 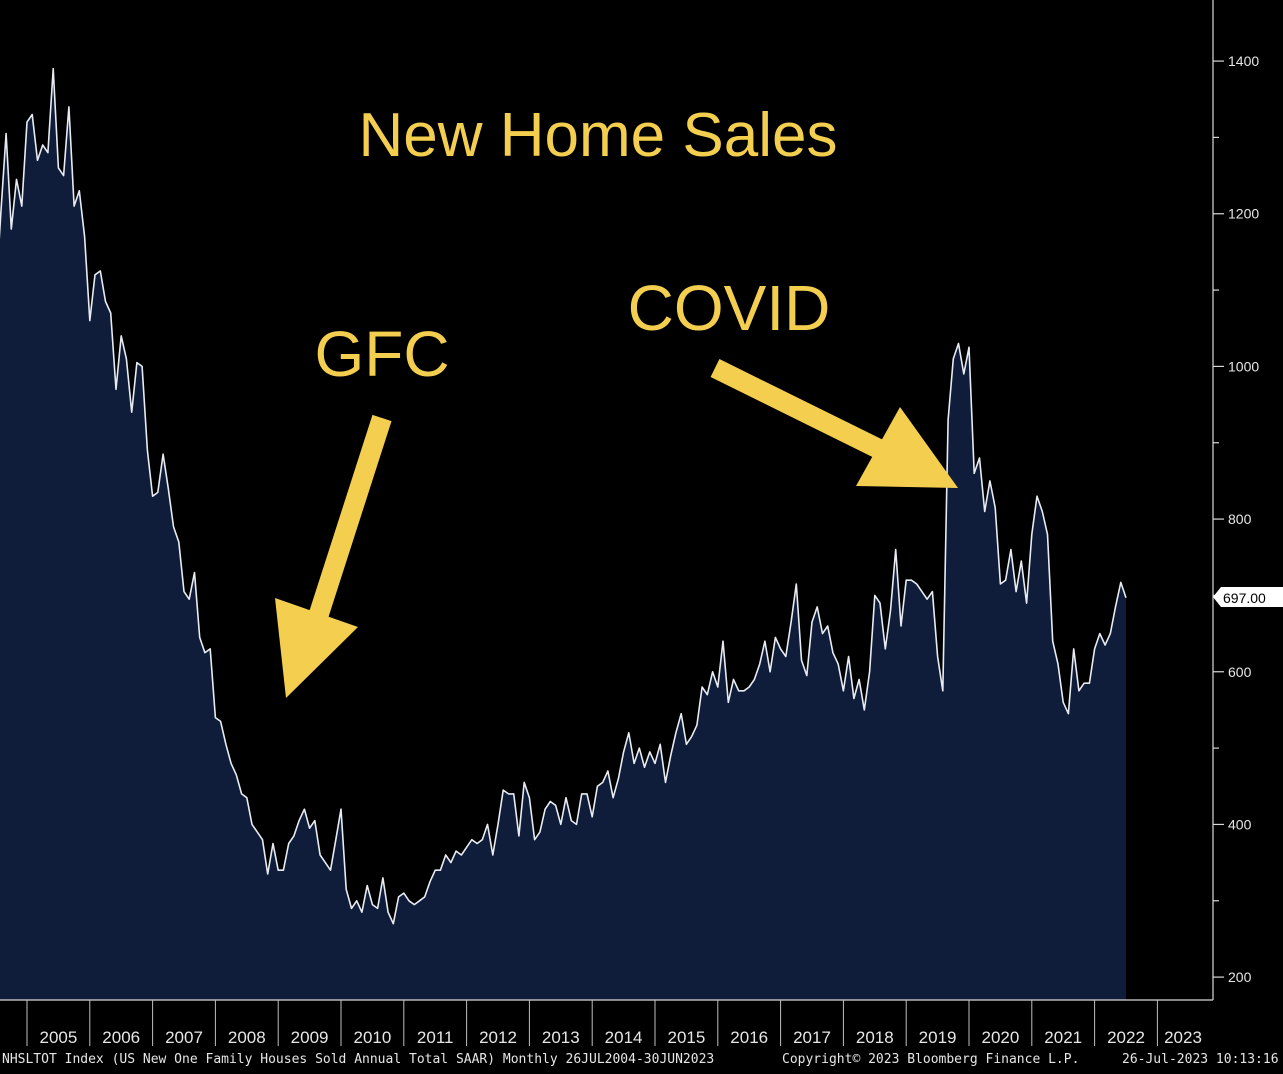 What do you see at coordinates (1063, 1037) in the screenshot?
I see `x-tick-label: 2021` at bounding box center [1063, 1037].